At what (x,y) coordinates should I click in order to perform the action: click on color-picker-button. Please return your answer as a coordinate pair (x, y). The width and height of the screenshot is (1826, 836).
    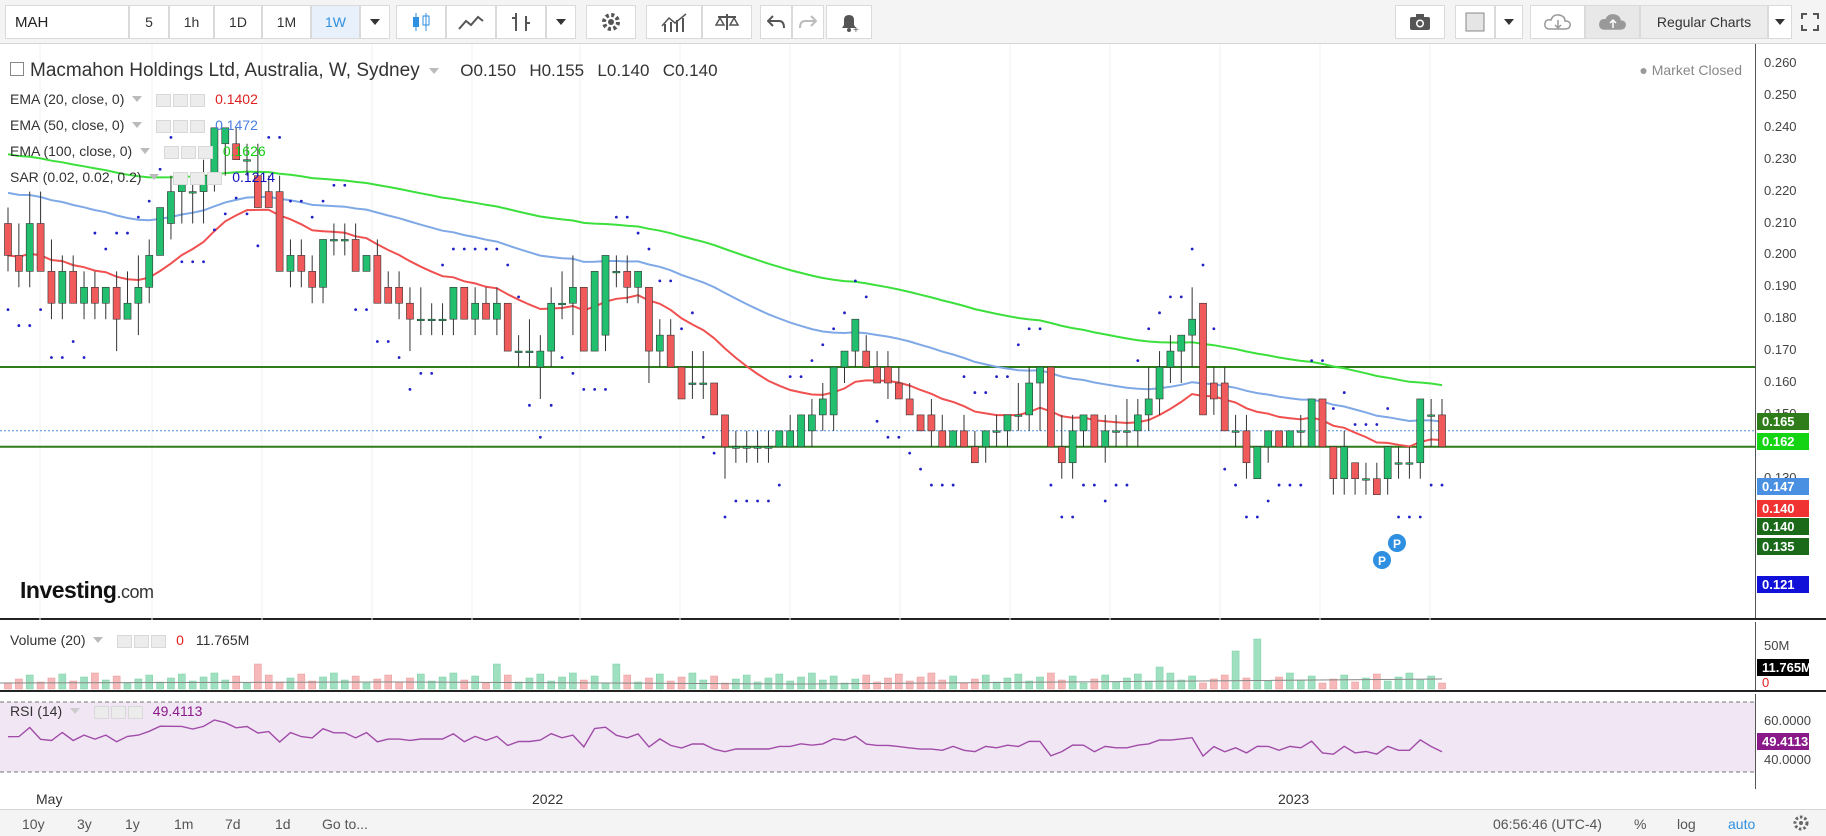
    Looking at the image, I should click on (1475, 22).